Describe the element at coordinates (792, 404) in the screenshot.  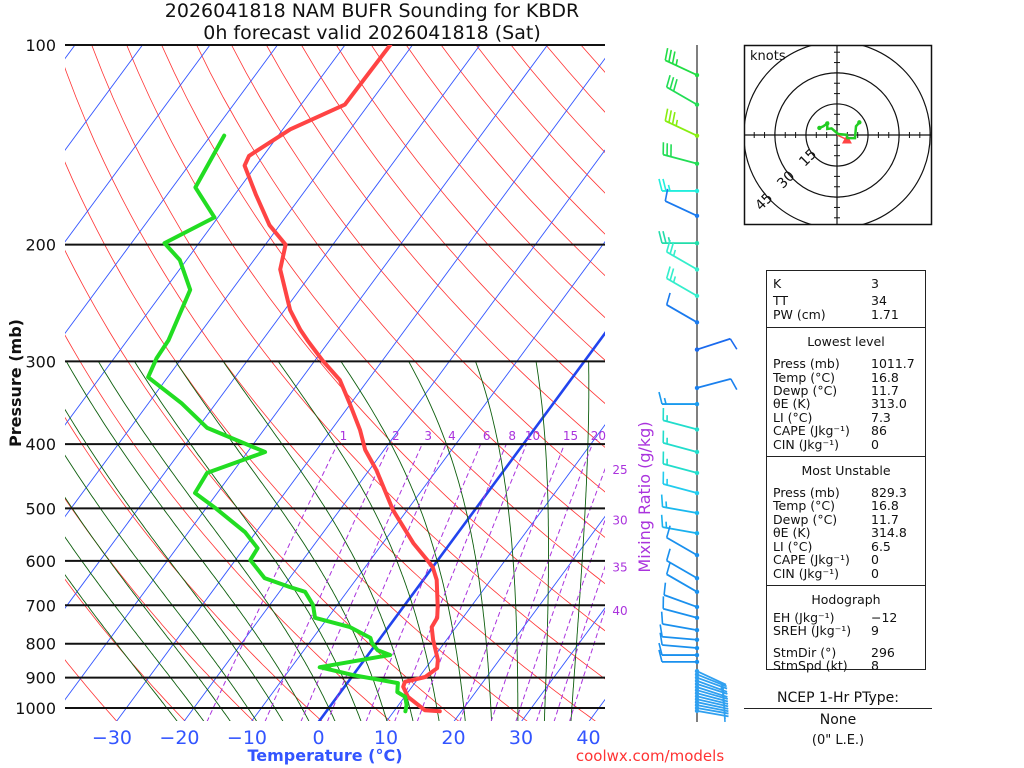
I see `stat-label: θE (K)` at that location.